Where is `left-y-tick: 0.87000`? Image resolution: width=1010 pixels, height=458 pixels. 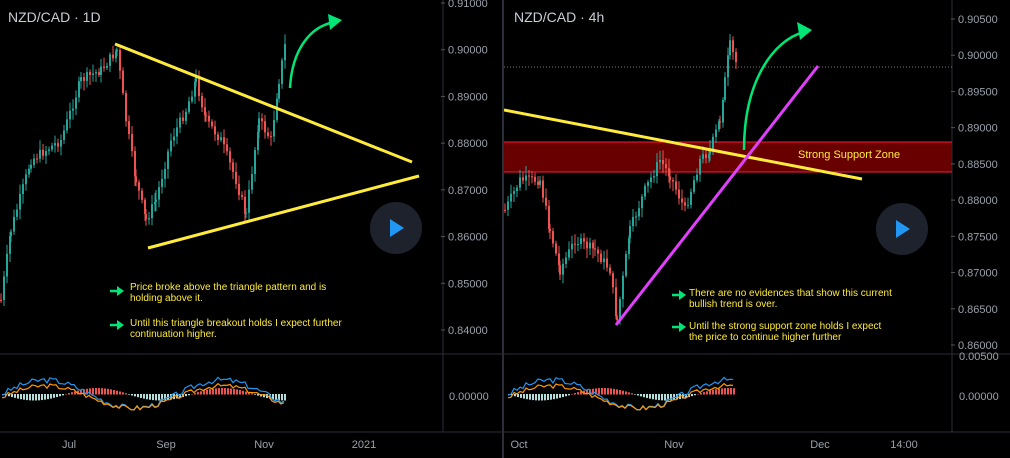 left-y-tick: 0.87000 is located at coordinates (468, 191).